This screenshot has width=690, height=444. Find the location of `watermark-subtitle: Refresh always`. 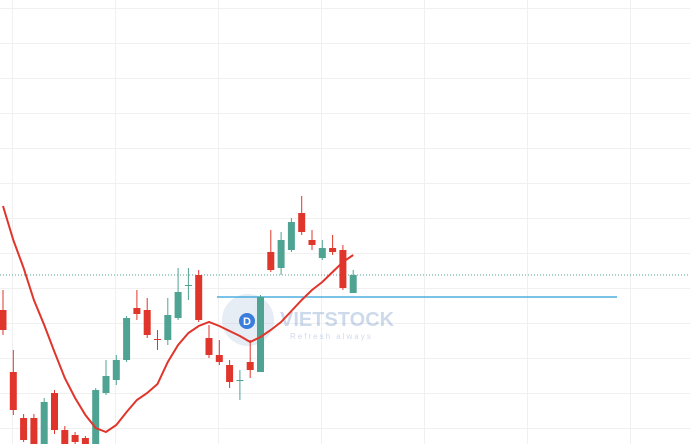

watermark-subtitle: Refresh always is located at coordinates (331, 336).